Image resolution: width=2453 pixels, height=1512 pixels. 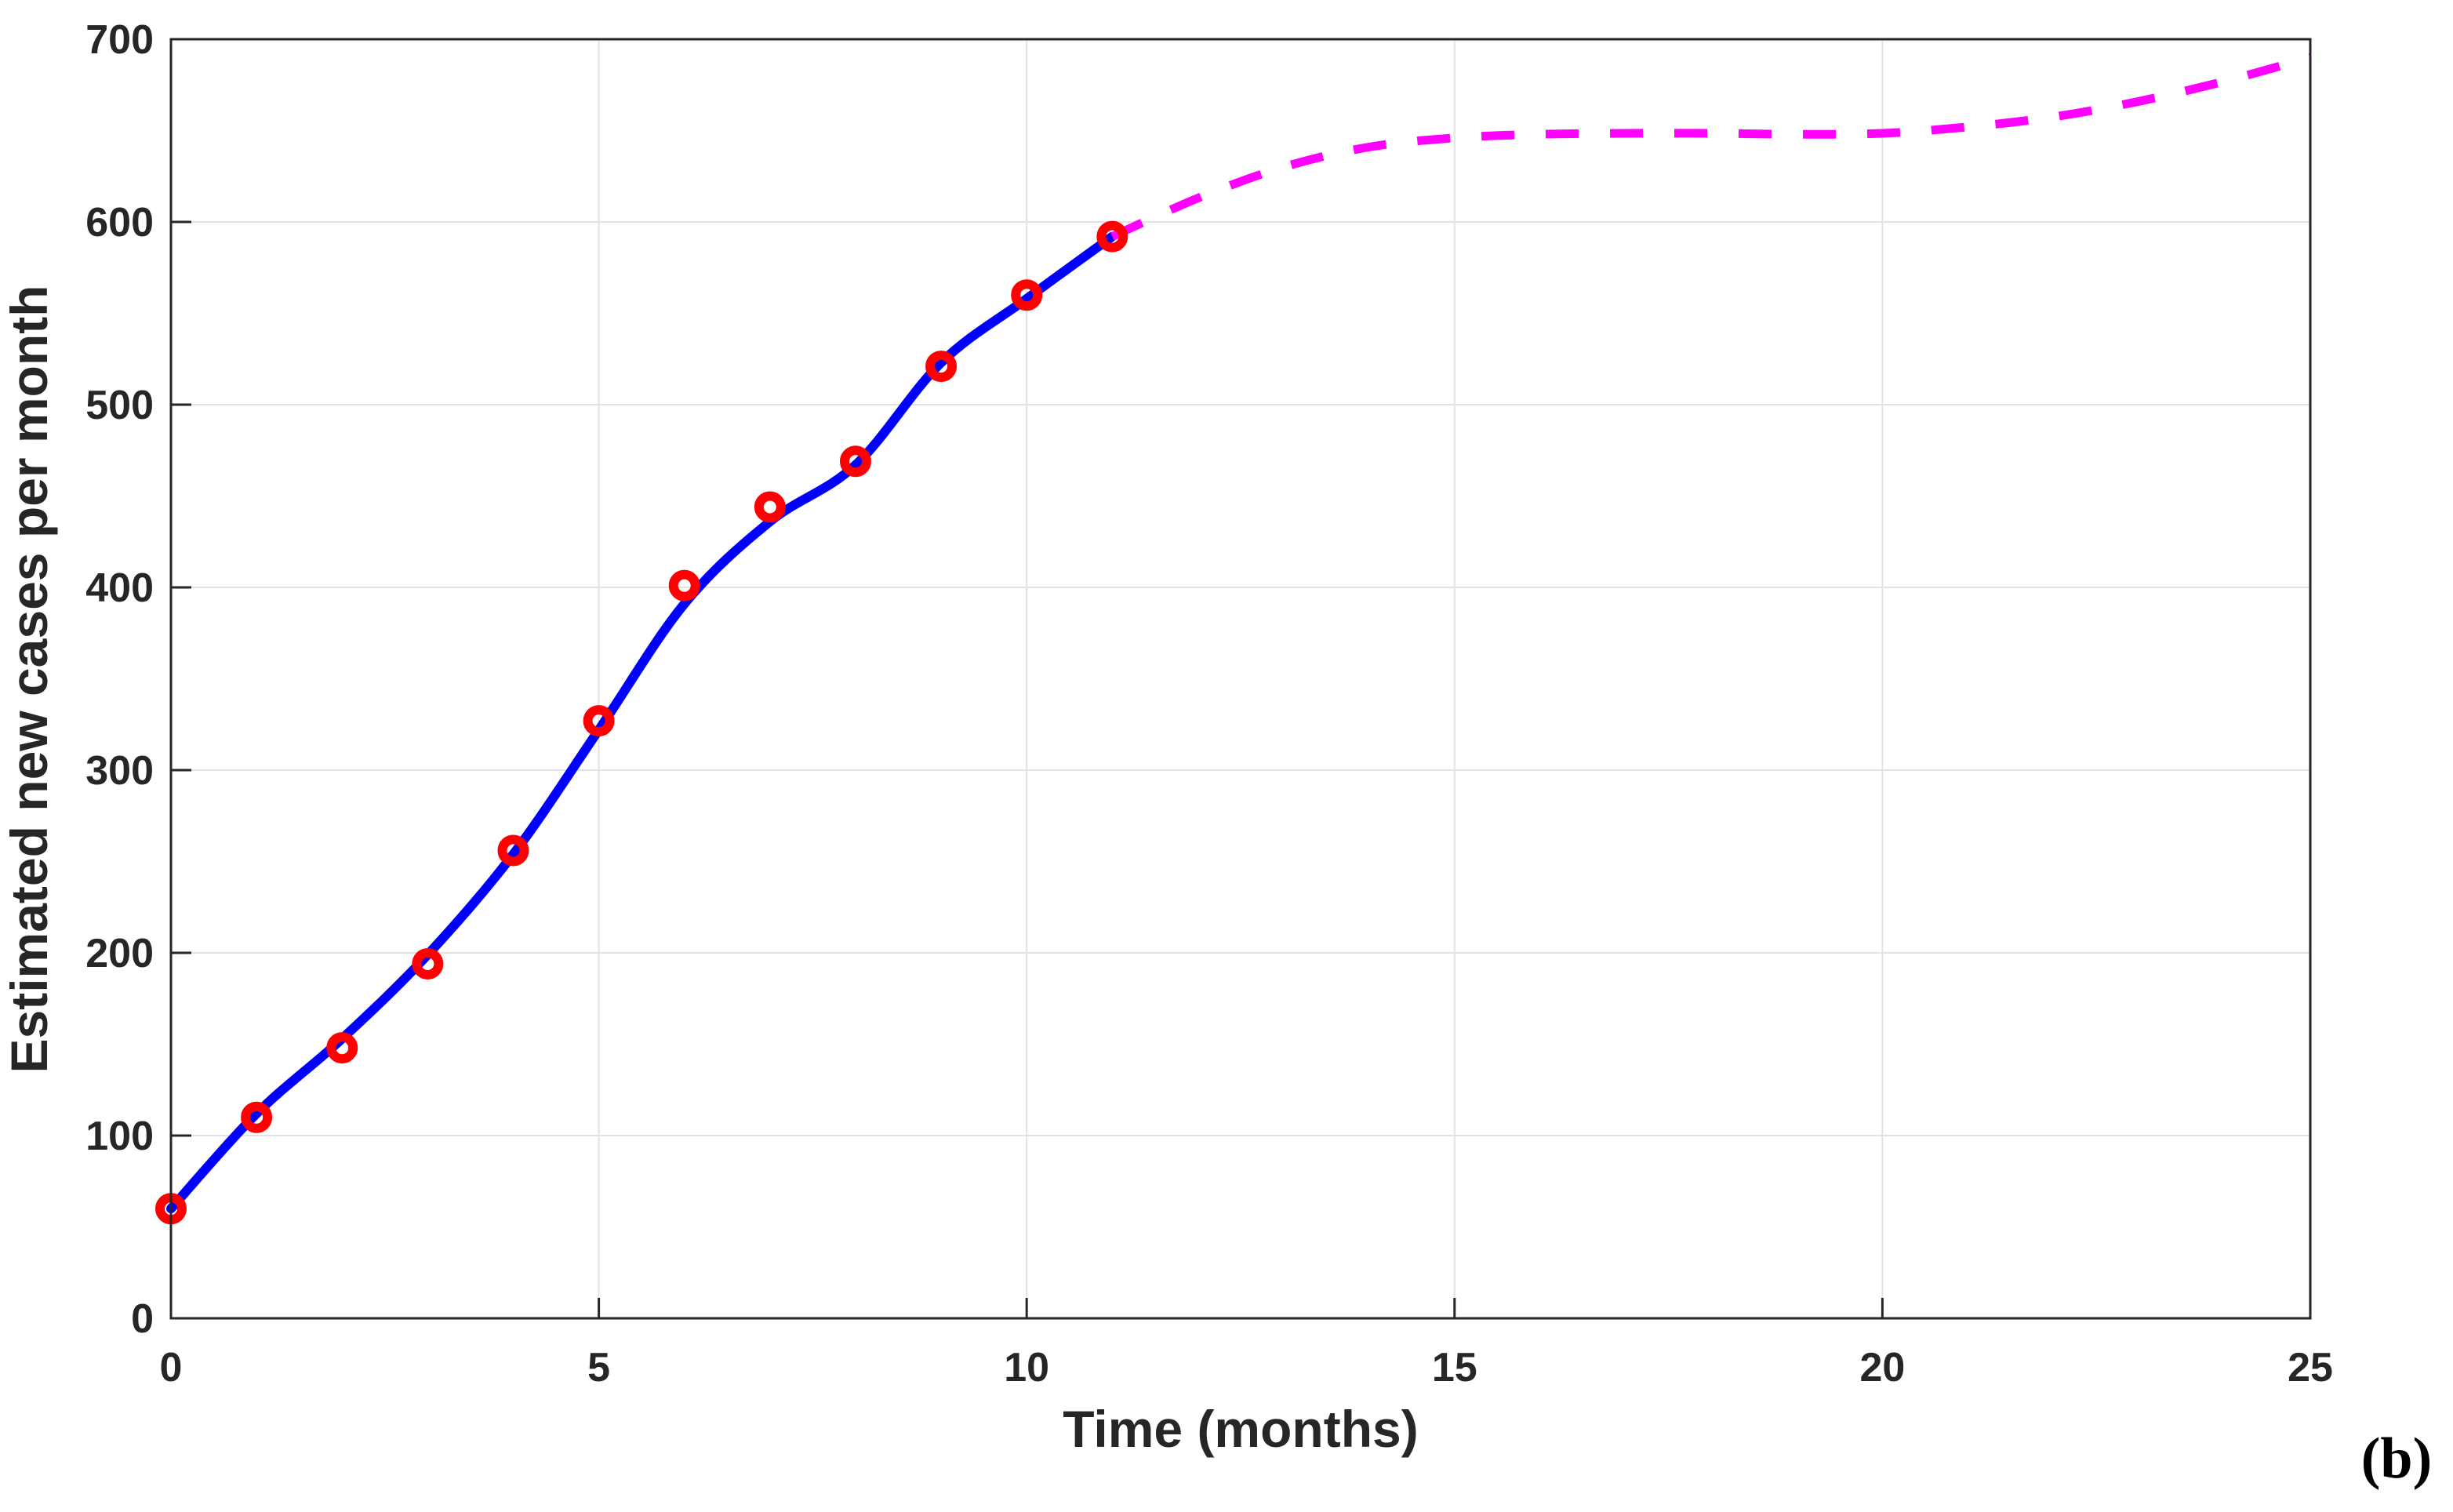 What do you see at coordinates (599, 1367) in the screenshot?
I see `x-tick-label: 5` at bounding box center [599, 1367].